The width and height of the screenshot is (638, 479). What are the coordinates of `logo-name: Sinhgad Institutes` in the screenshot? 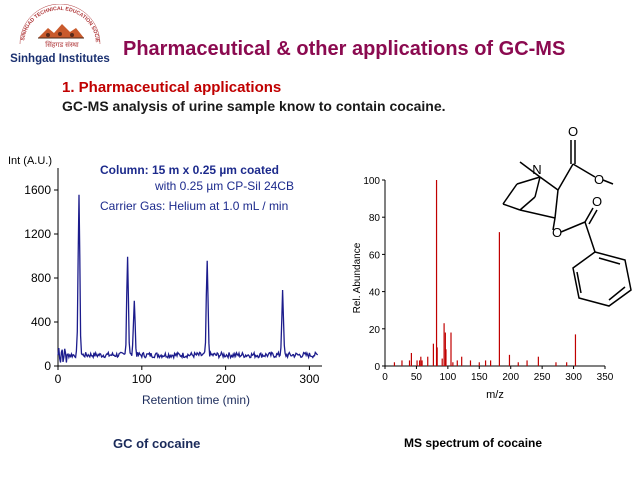 It's located at (60, 59).